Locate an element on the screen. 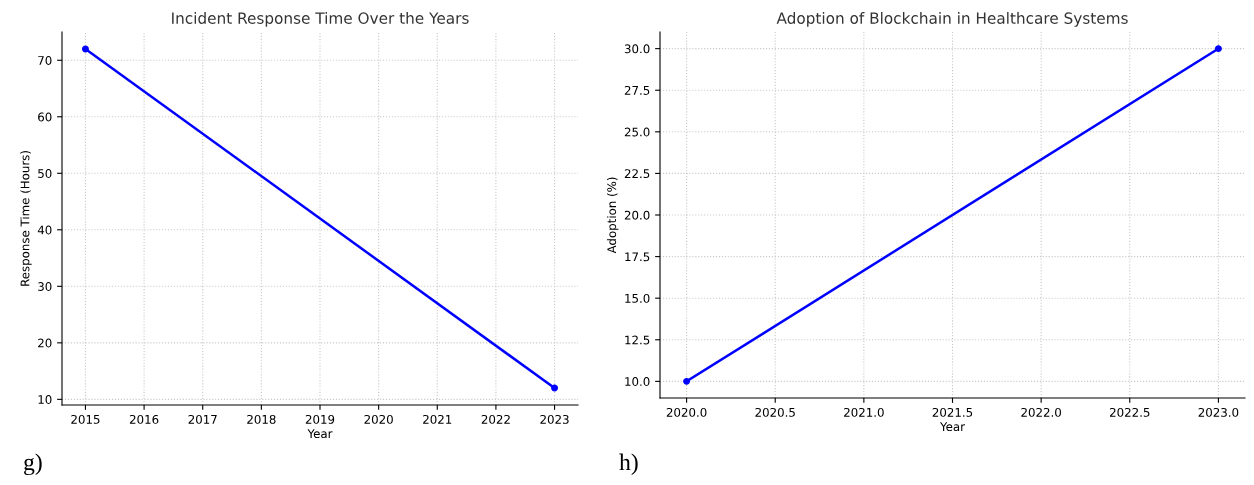 This screenshot has height=485, width=1254. x-tick-label: 2022 is located at coordinates (495, 419).